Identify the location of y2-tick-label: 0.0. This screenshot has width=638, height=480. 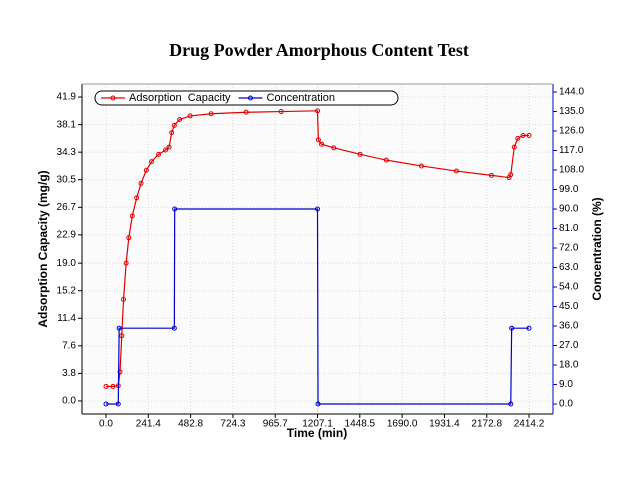
(566, 404).